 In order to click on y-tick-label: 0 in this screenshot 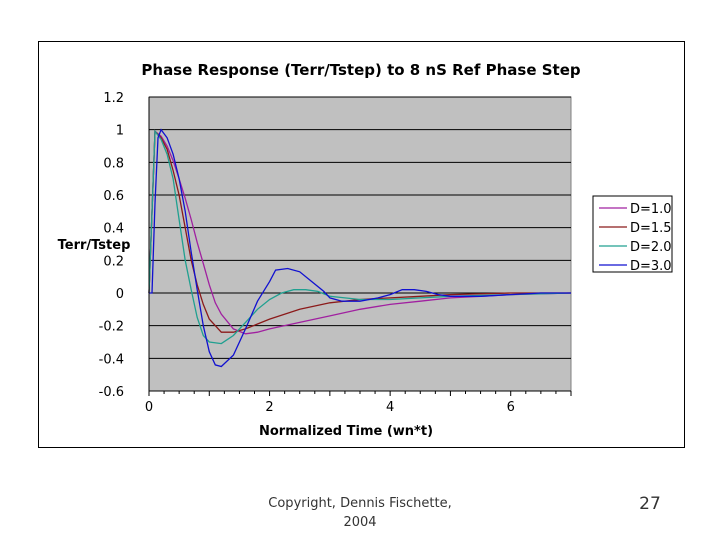, I will do `click(120, 294)`.